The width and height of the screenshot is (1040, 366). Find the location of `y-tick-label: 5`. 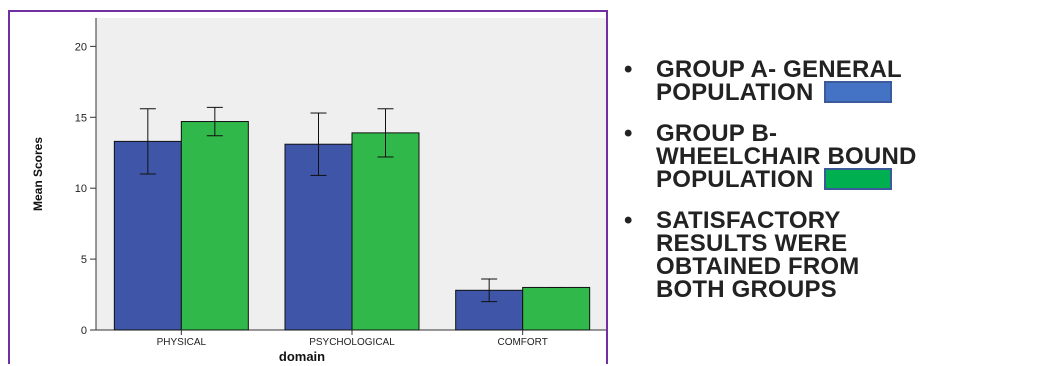

y-tick-label: 5 is located at coordinates (84, 260).